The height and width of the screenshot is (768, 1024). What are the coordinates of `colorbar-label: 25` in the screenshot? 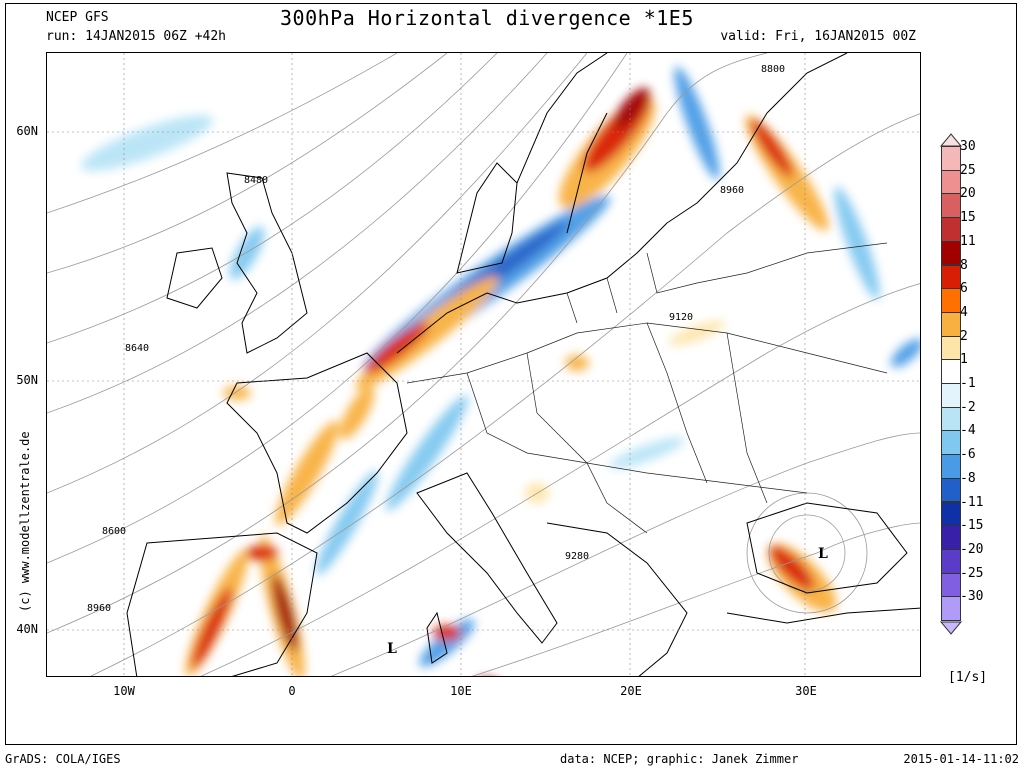 It's located at (968, 170).